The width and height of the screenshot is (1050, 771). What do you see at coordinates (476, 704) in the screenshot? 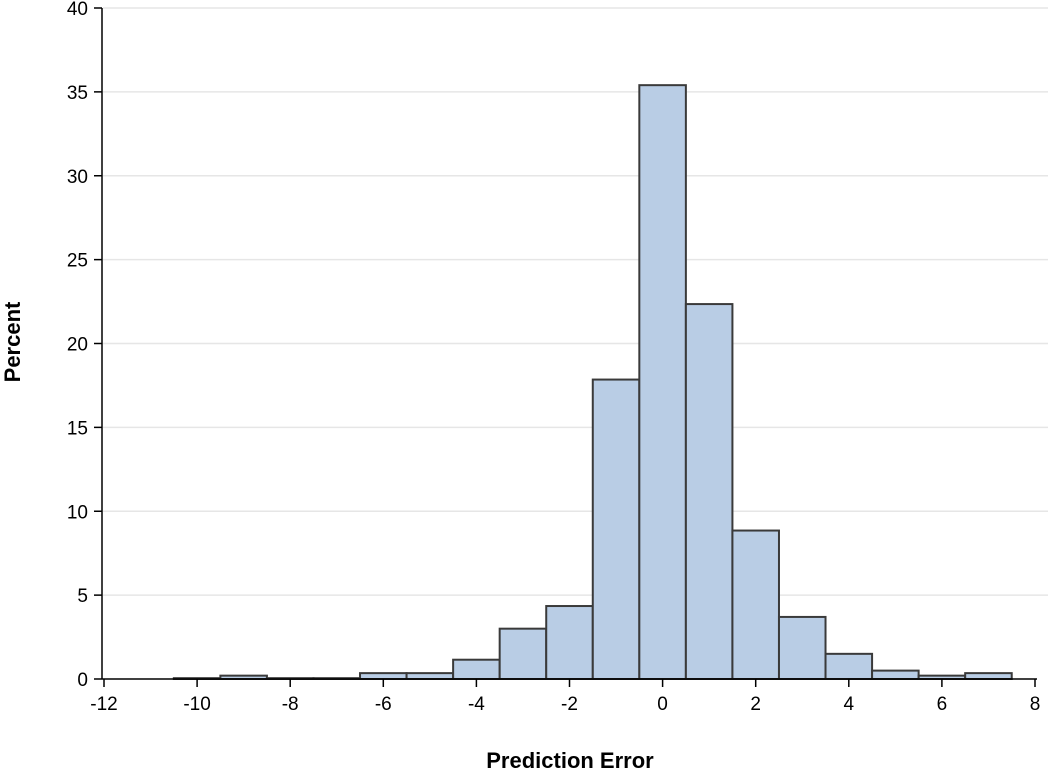
I see `x-tick-label: -4` at bounding box center [476, 704].